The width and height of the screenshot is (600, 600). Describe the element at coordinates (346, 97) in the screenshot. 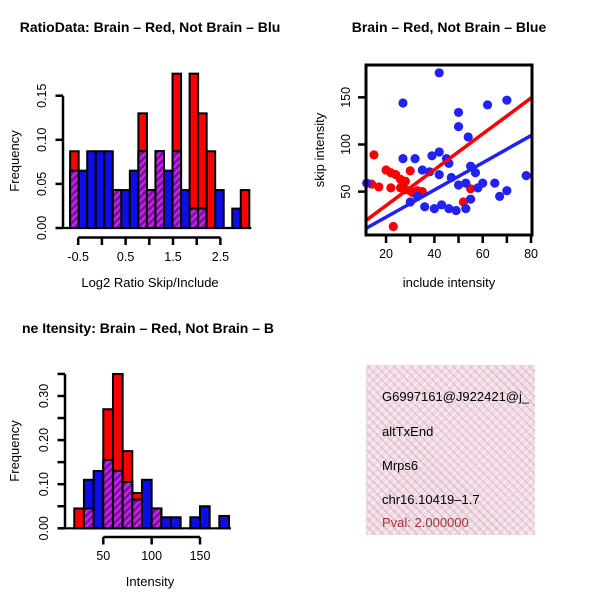

I see `y-tick-label: 150` at that location.